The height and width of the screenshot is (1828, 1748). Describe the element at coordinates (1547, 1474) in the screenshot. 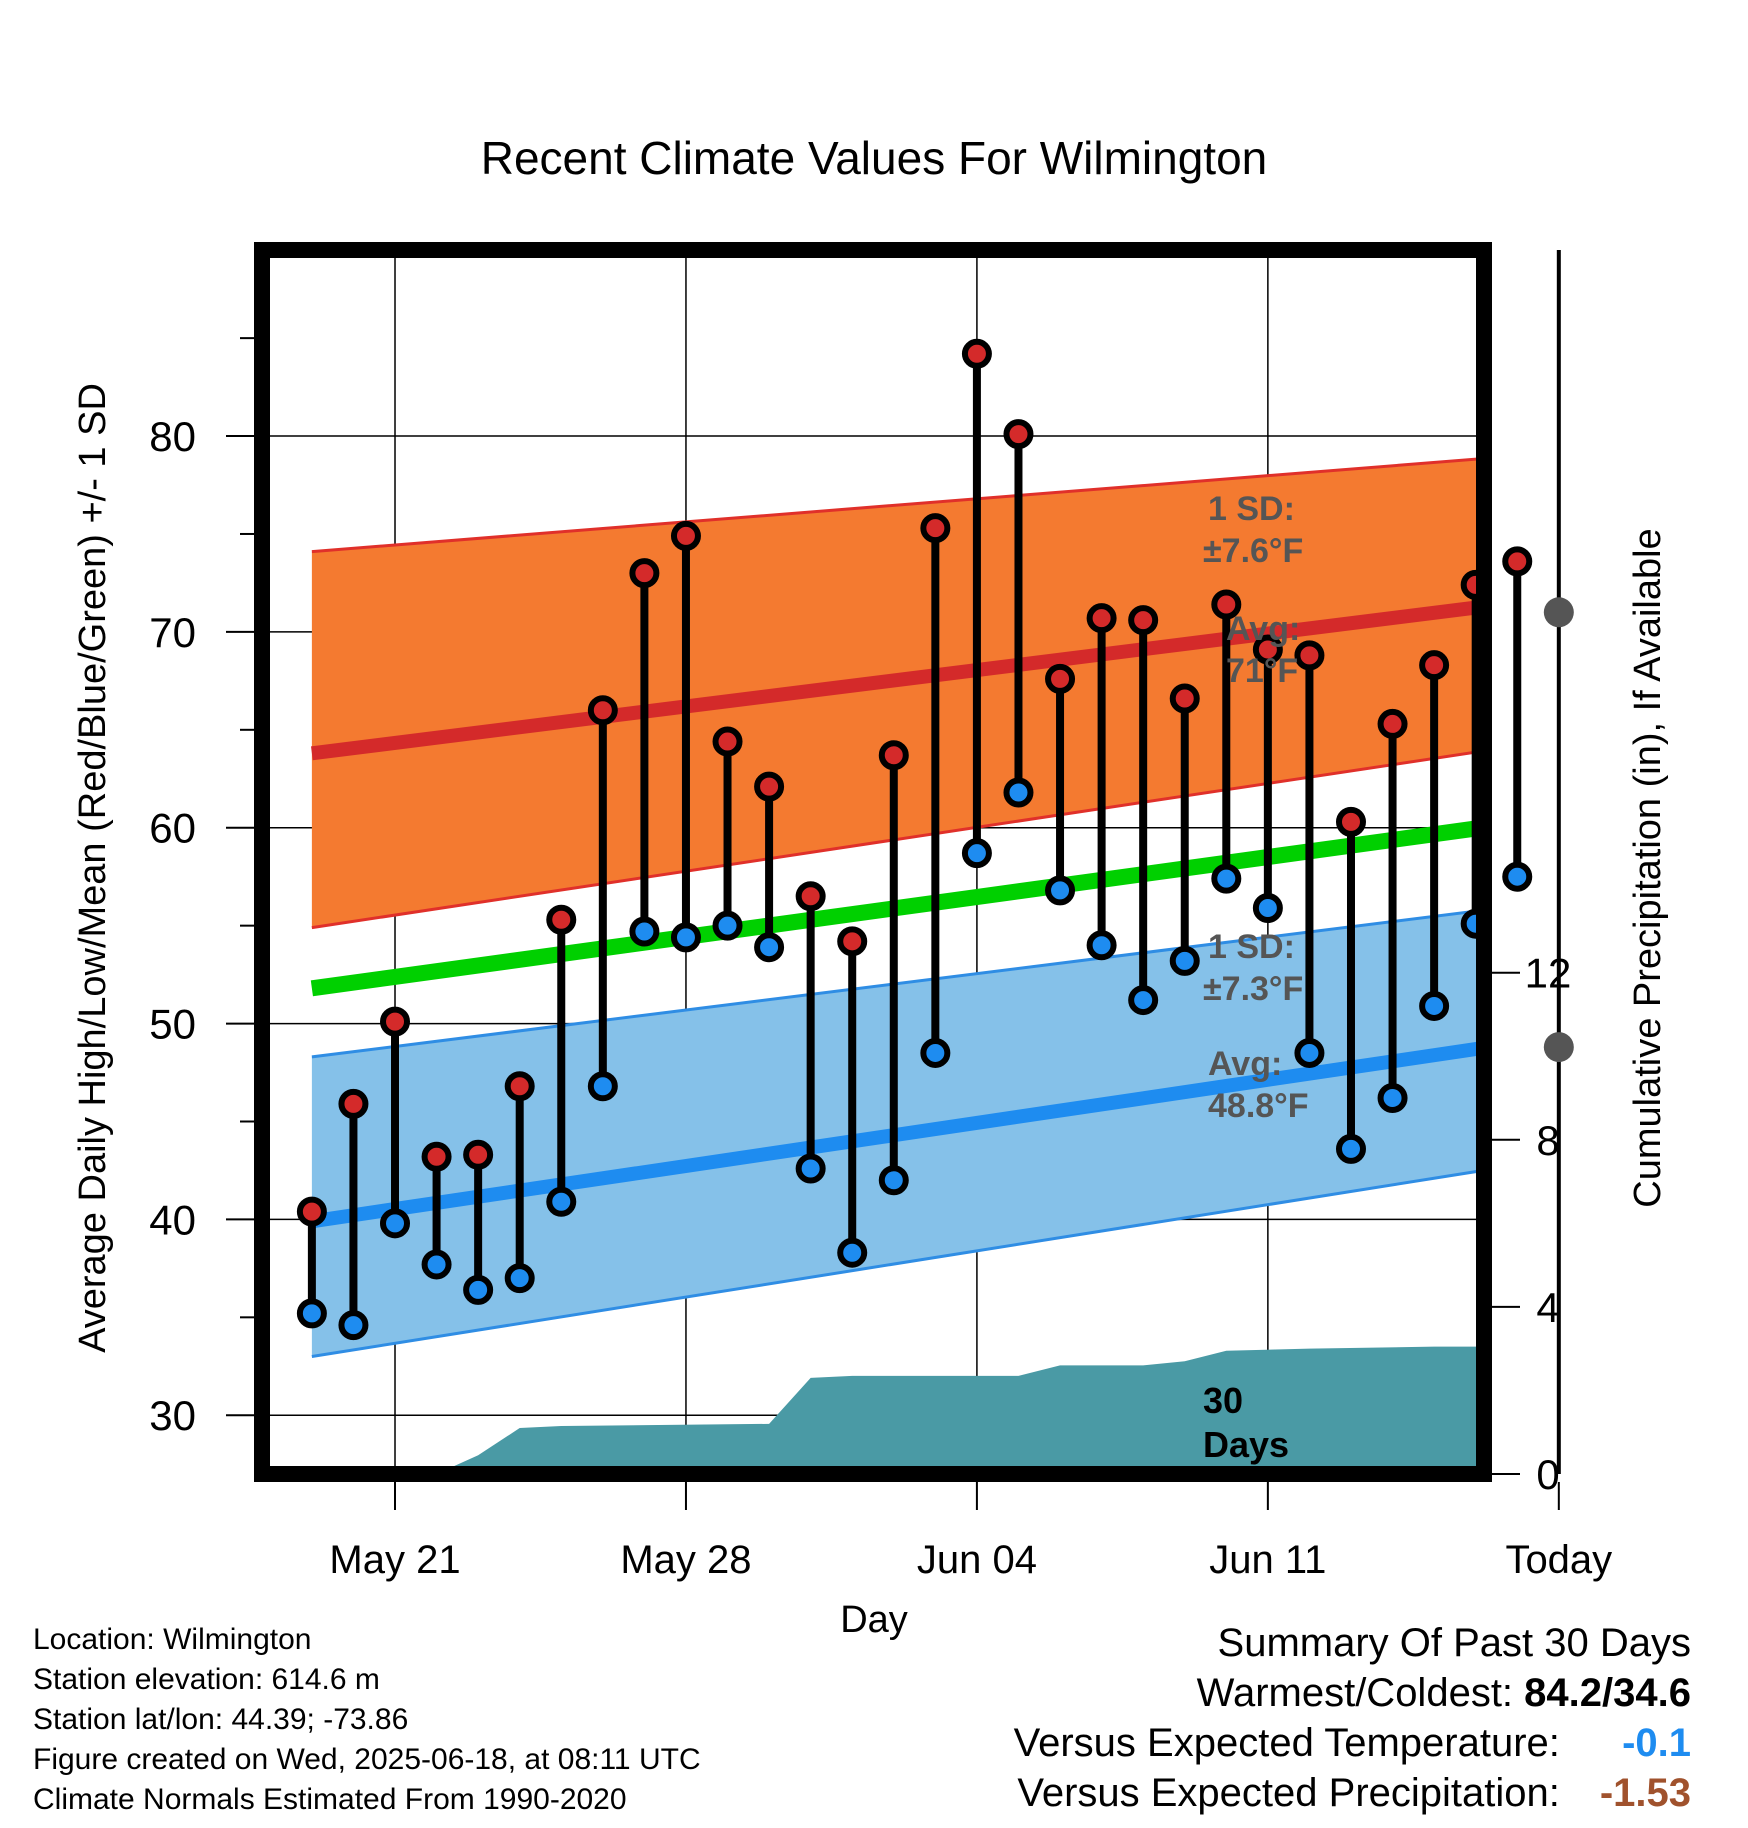

I see `y2-tick-label: 0` at that location.